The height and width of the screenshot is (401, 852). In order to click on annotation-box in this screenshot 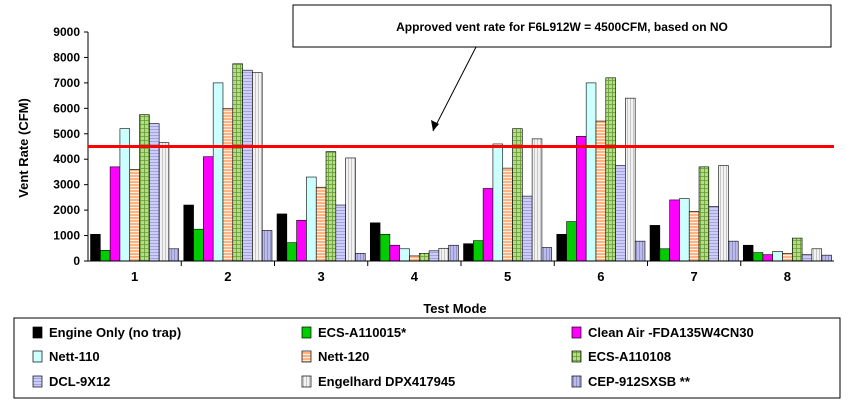, I will do `click(562, 26)`.